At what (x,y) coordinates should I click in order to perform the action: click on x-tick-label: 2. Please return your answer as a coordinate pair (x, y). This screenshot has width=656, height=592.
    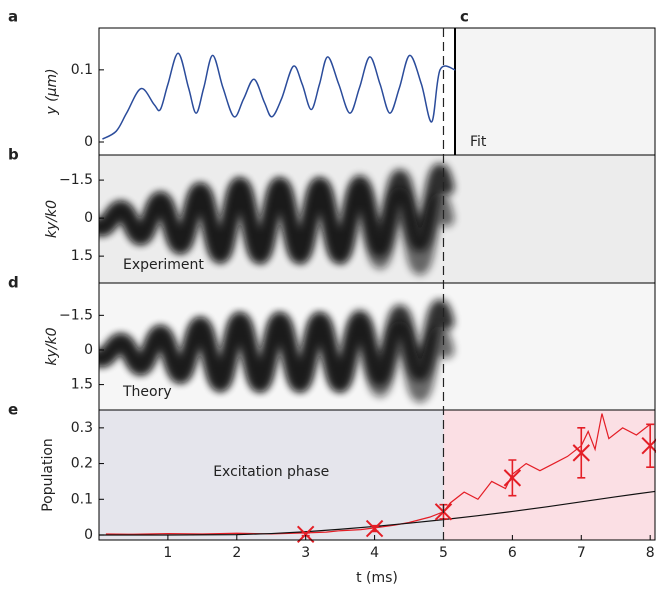
    Looking at the image, I should click on (236, 553).